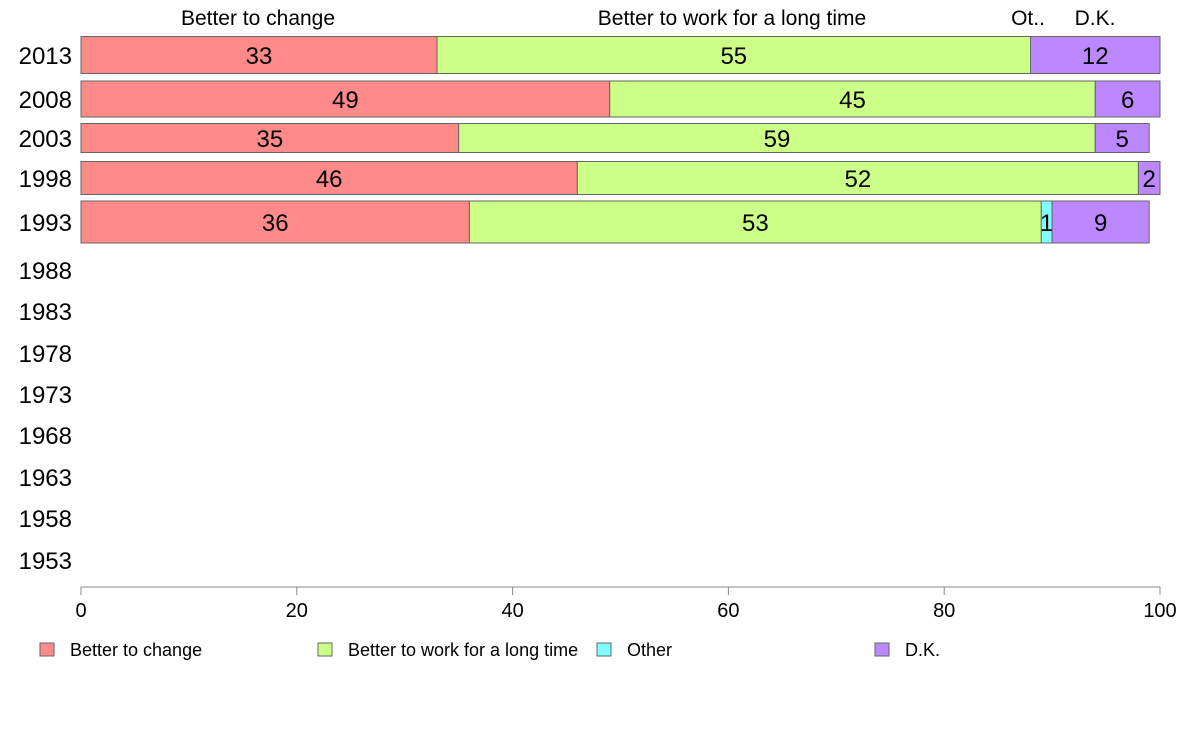 The height and width of the screenshot is (736, 1188). What do you see at coordinates (45, 519) in the screenshot?
I see `year-label: 1958` at bounding box center [45, 519].